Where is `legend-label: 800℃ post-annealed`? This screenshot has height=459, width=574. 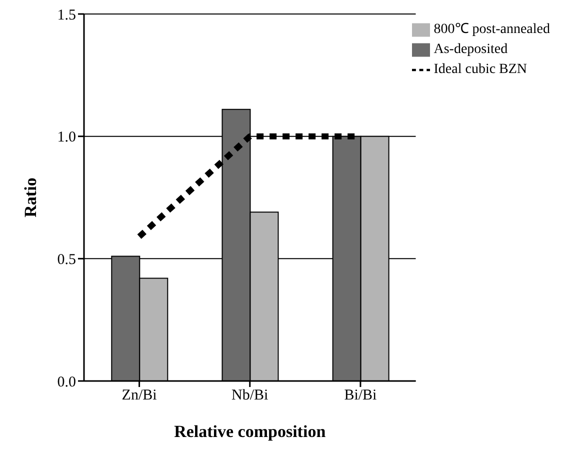 legend-label: 800℃ post-annealed is located at coordinates (492, 29).